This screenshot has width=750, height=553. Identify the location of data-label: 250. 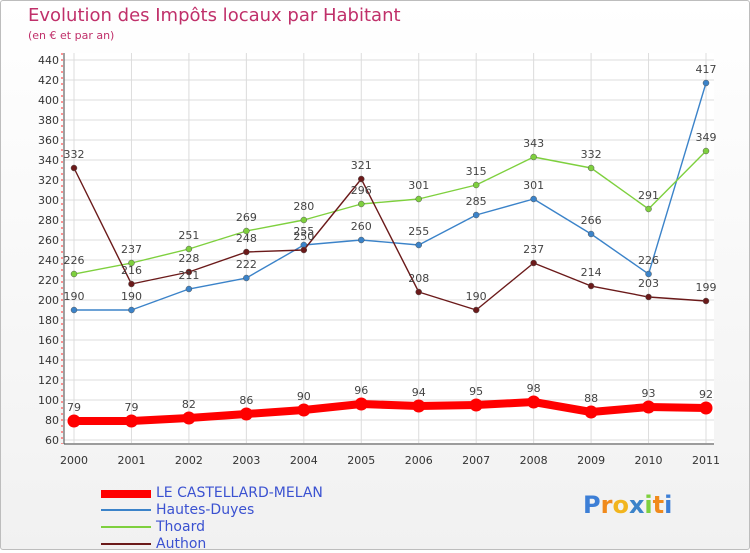
(303, 236).